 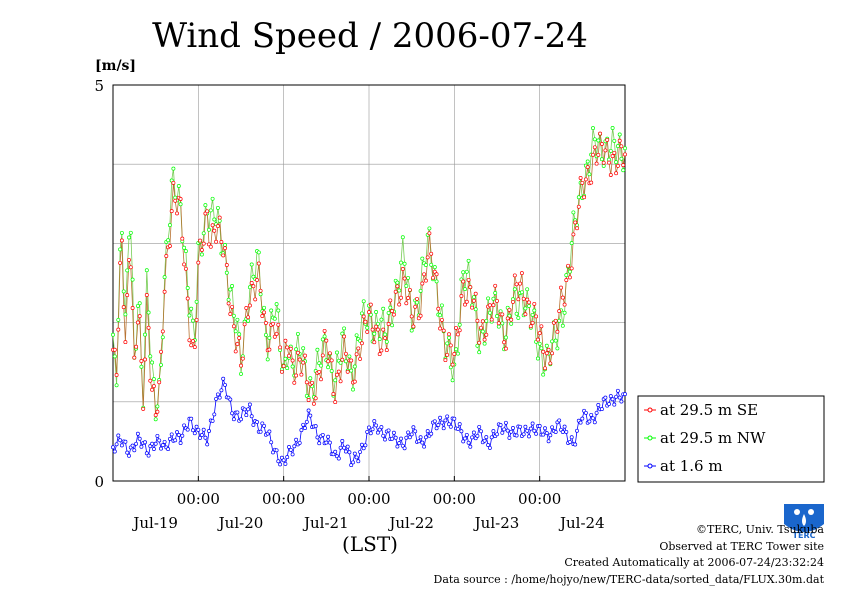 What do you see at coordinates (240, 523) in the screenshot?
I see `x-tick-date-label: Jul-20` at bounding box center [240, 523].